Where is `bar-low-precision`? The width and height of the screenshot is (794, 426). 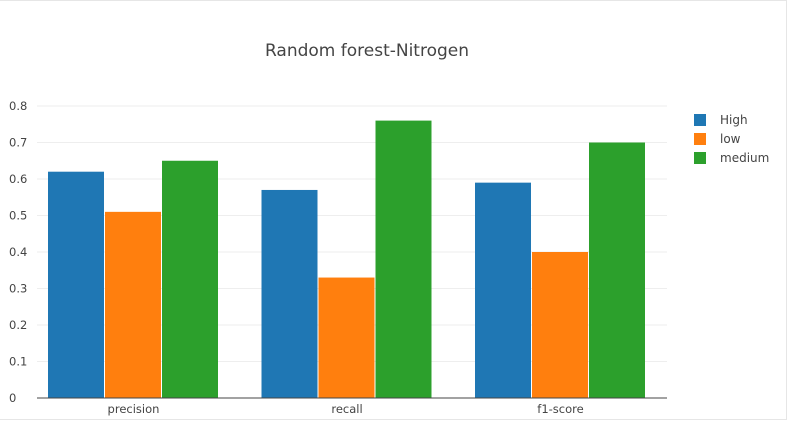
bar-low-precision is located at coordinates (133, 304).